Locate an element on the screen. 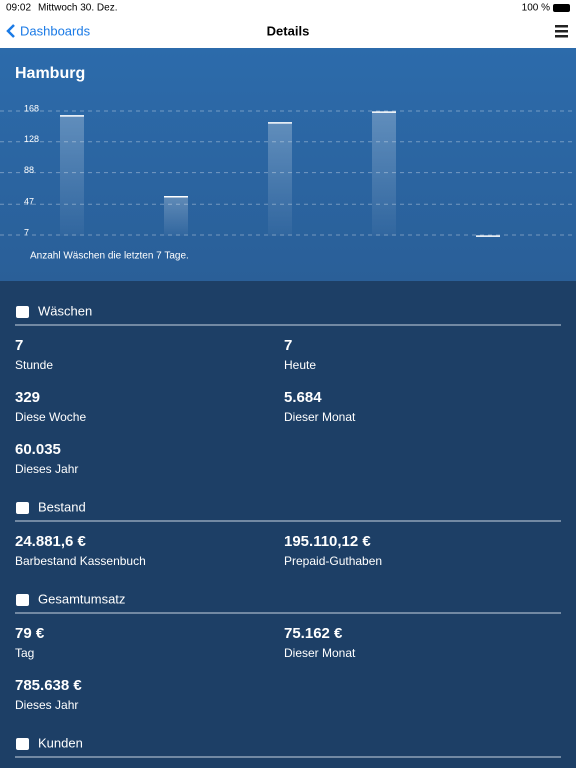 The image size is (576, 773). stat-label: Heute is located at coordinates (300, 365).